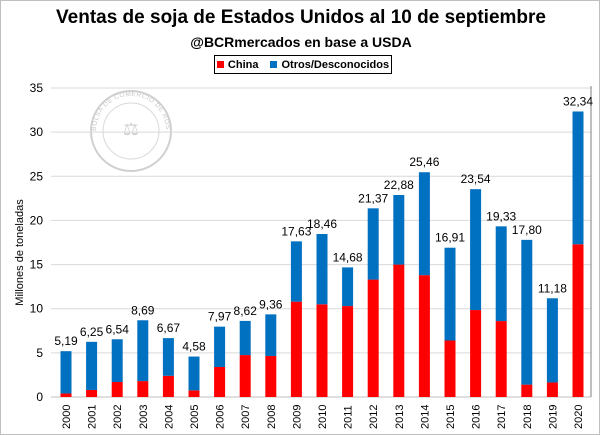  Describe the element at coordinates (476, 179) in the screenshot. I see `data-label: 23,54` at that location.